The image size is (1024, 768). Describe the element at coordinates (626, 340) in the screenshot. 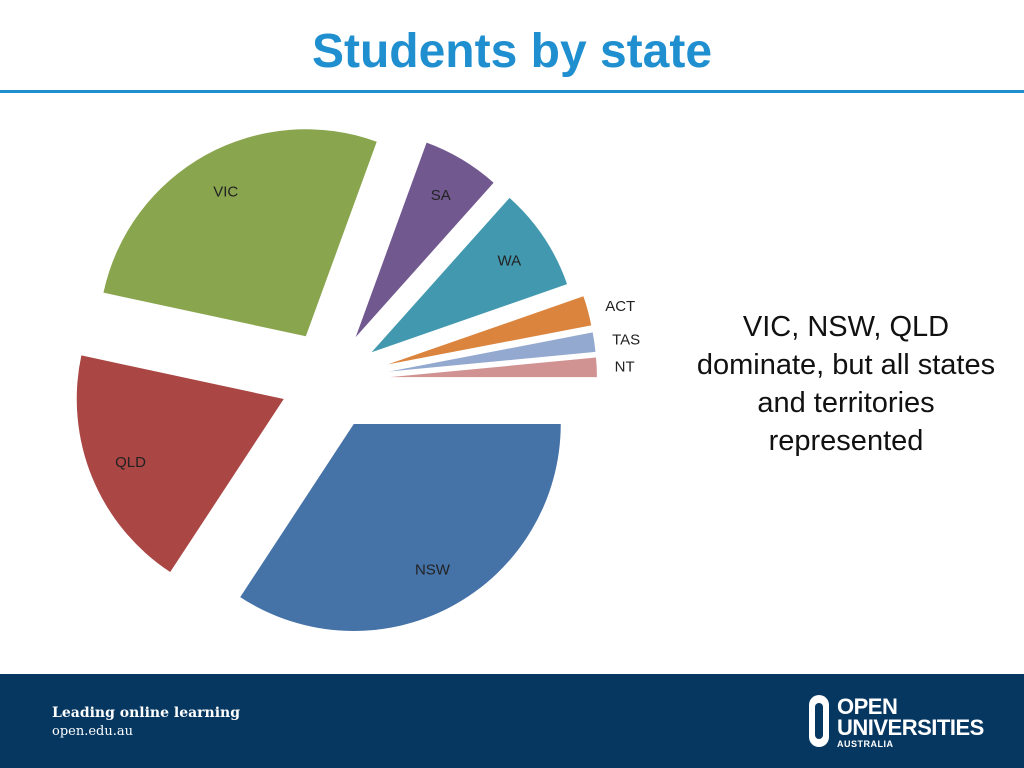

I see `pie-label-tas: TAS` at that location.